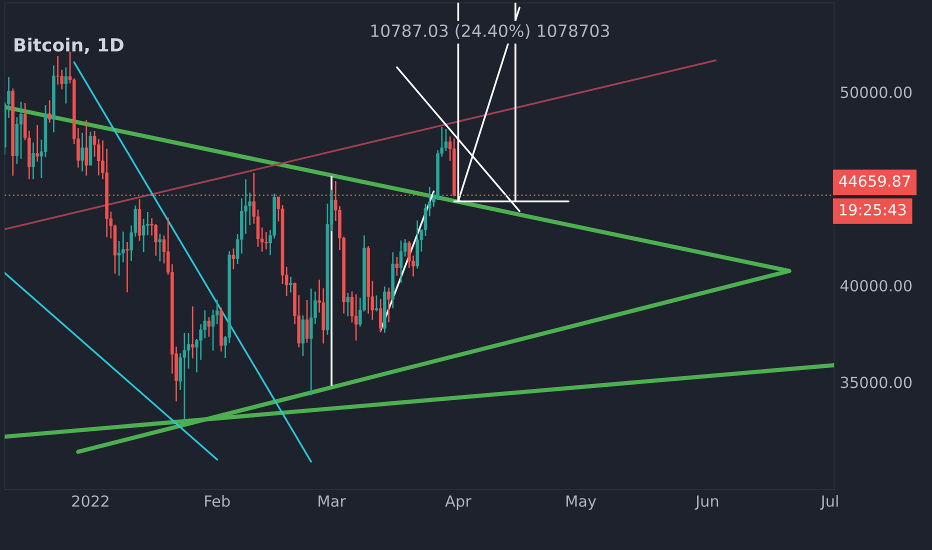 The width and height of the screenshot is (932, 550). What do you see at coordinates (876, 92) in the screenshot?
I see `y-tick-label: 50000.00` at bounding box center [876, 92].